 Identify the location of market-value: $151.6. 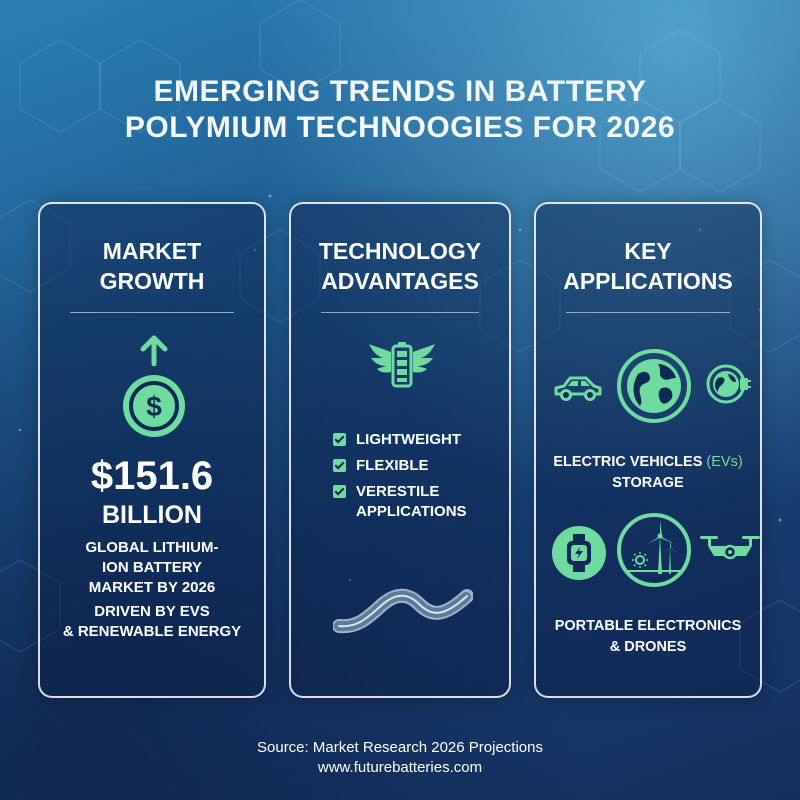
(152, 476).